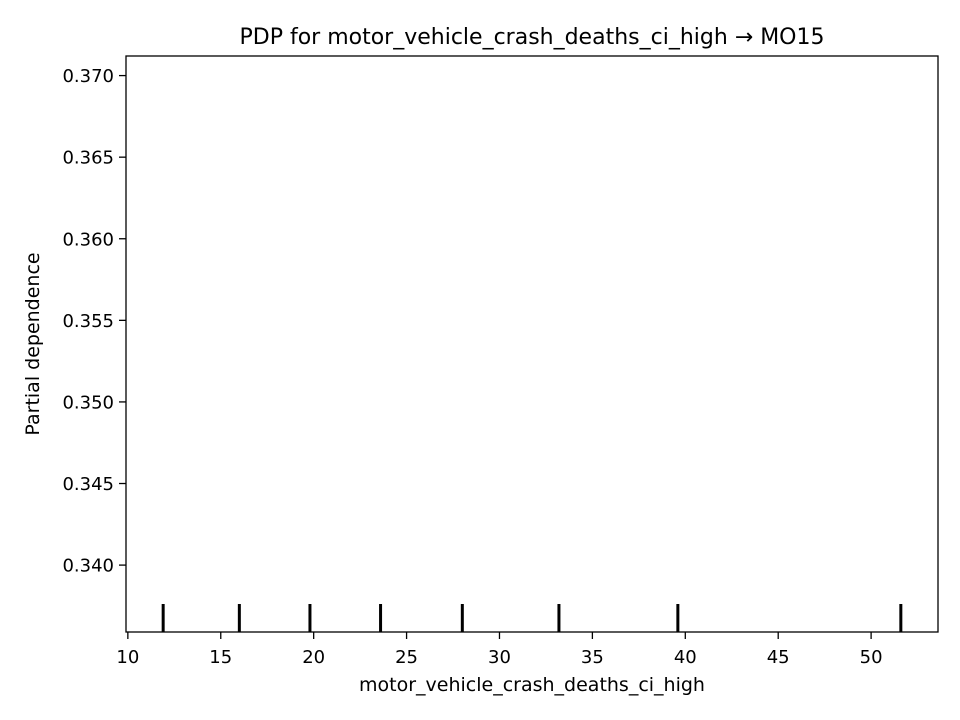  Describe the element at coordinates (33, 343) in the screenshot. I see `y-axis-label: Partial dependence` at that location.